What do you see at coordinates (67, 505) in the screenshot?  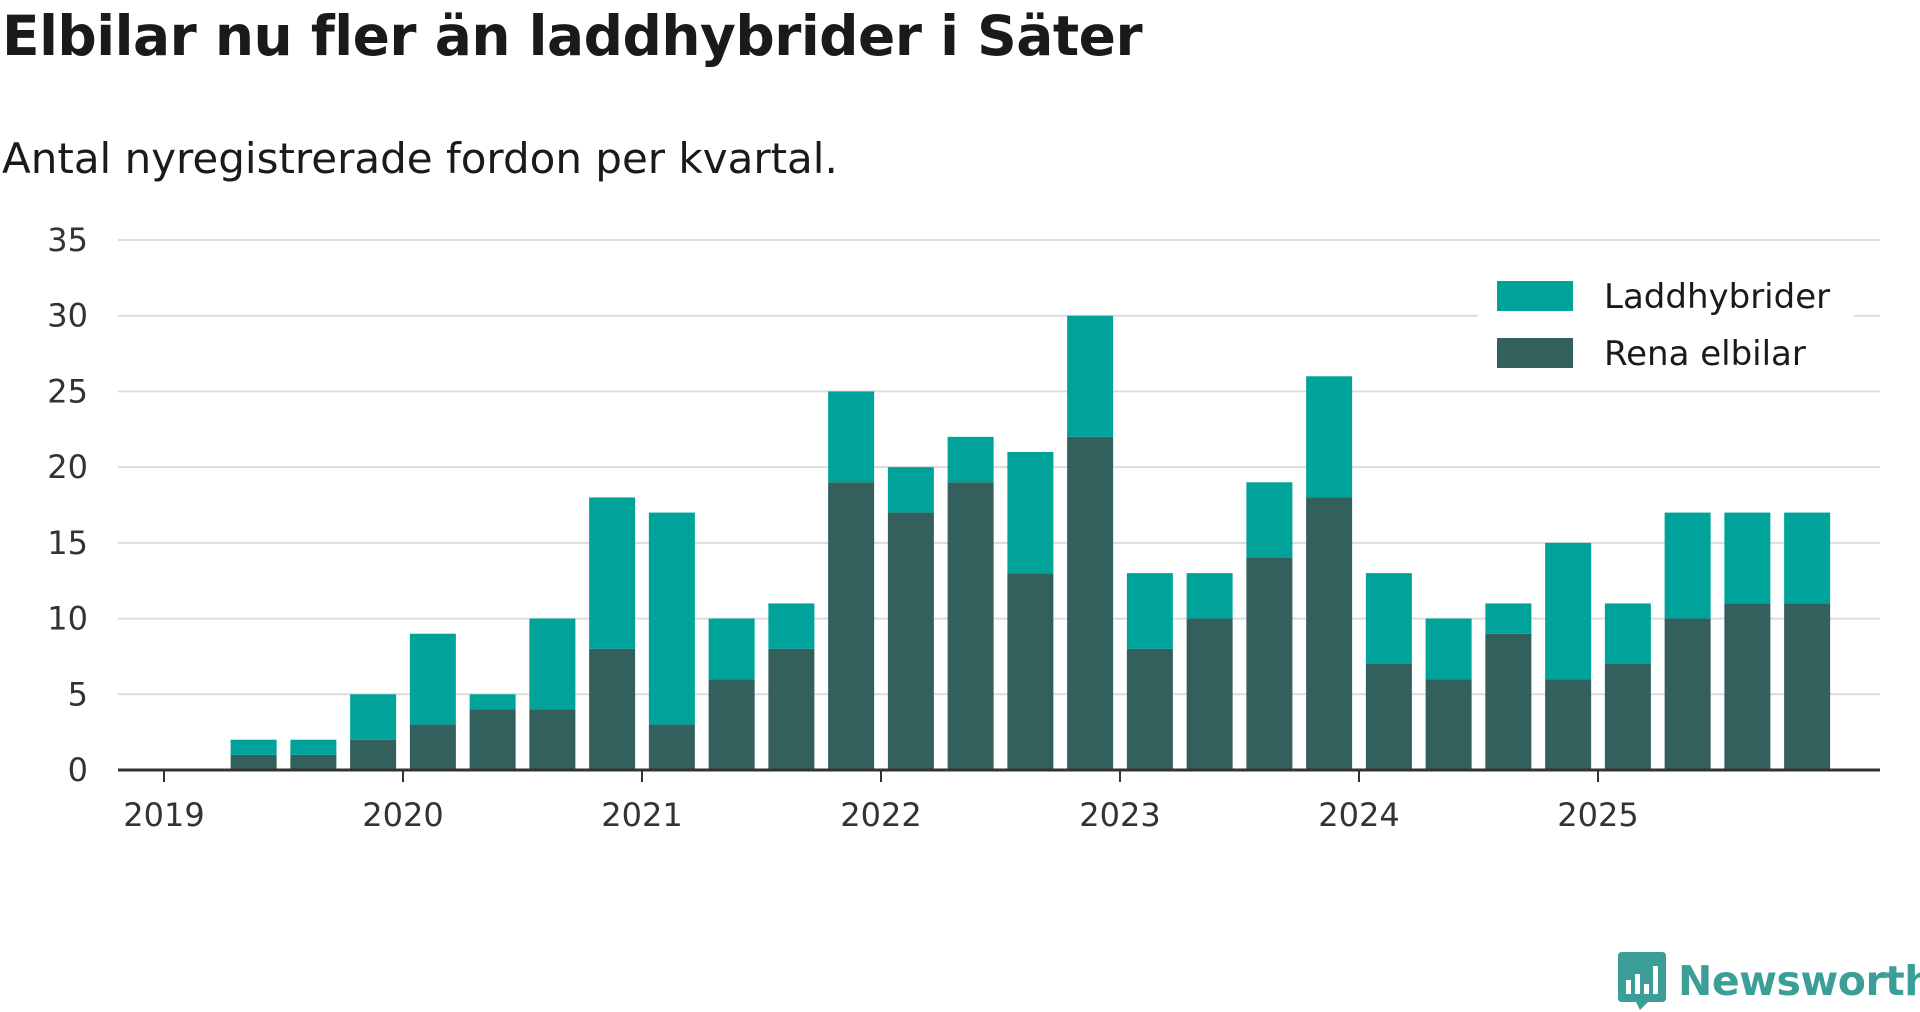 I see `y-axis-ticks: 0 5 10 15 20 25 30 35` at bounding box center [67, 505].